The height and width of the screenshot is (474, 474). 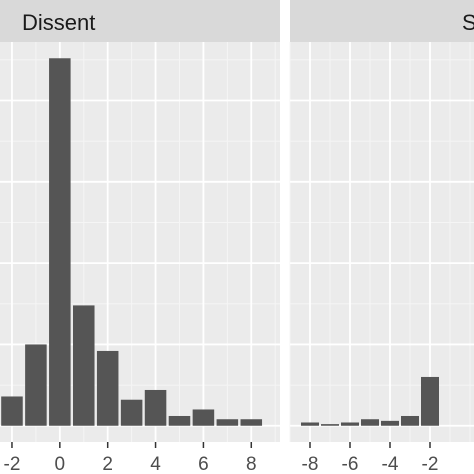 I want to click on x-tick-label: -8, so click(x=310, y=464).